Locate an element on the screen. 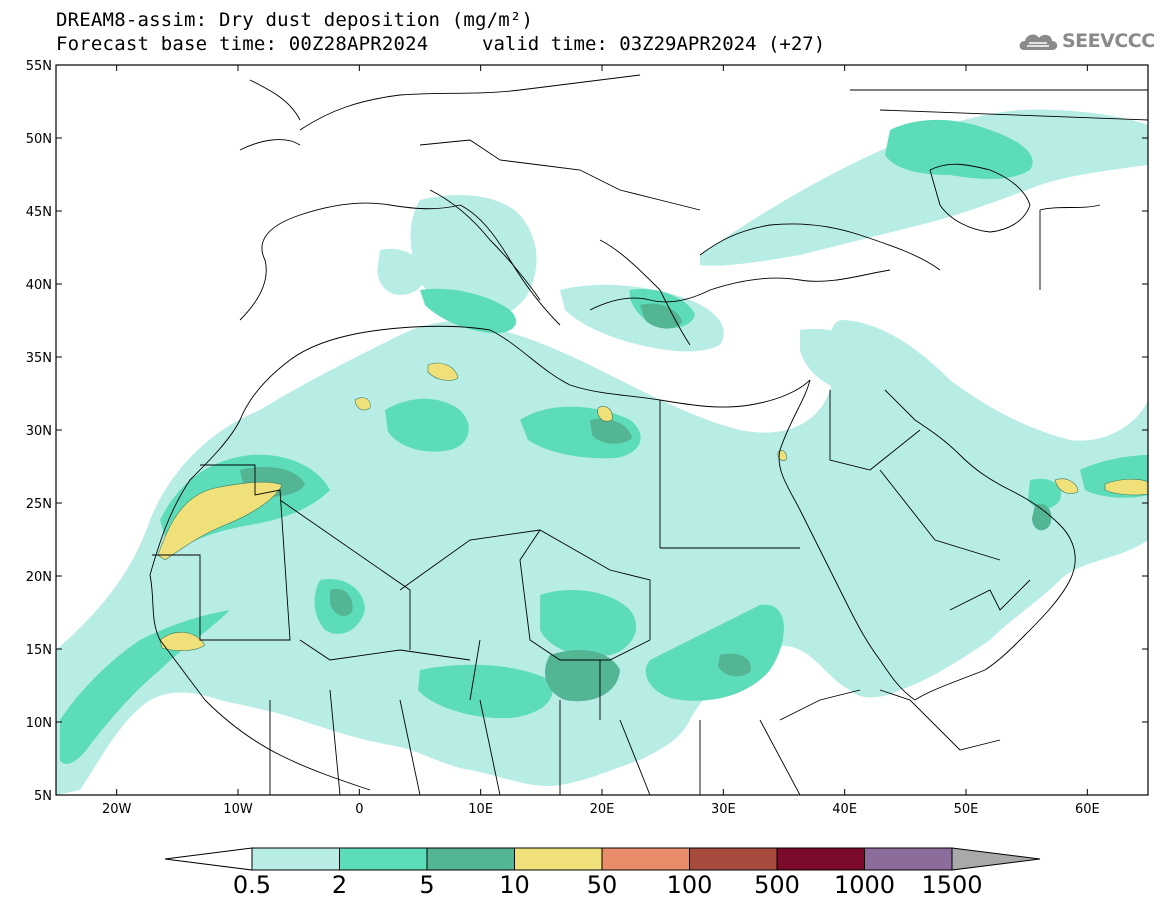 This screenshot has width=1165, height=907. lat-tick-label: 25N is located at coordinates (39, 504).